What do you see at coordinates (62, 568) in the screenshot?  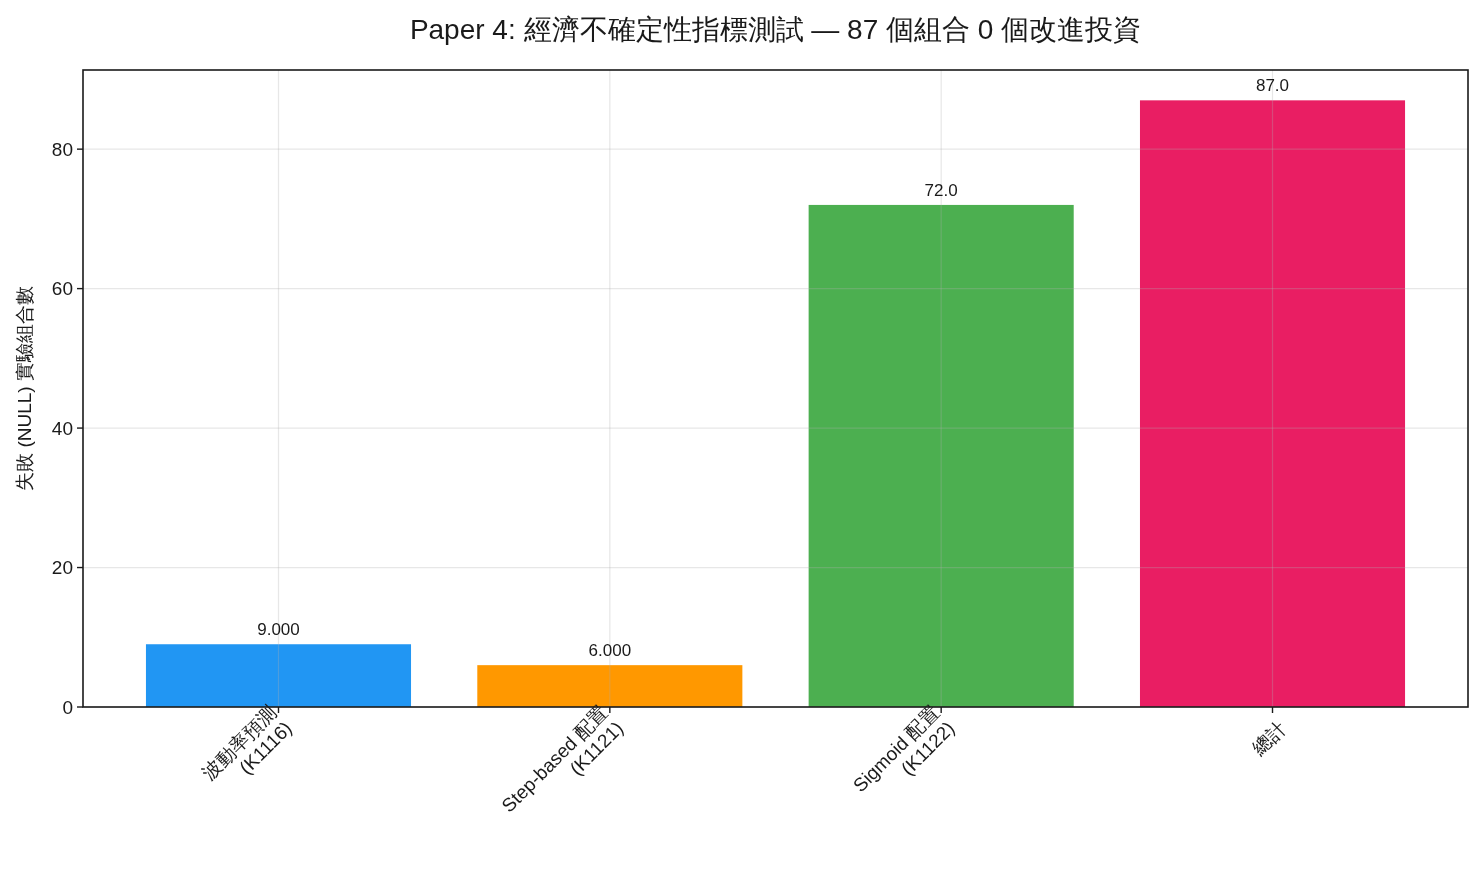 I see `y-tick-label: 20` at bounding box center [62, 568].